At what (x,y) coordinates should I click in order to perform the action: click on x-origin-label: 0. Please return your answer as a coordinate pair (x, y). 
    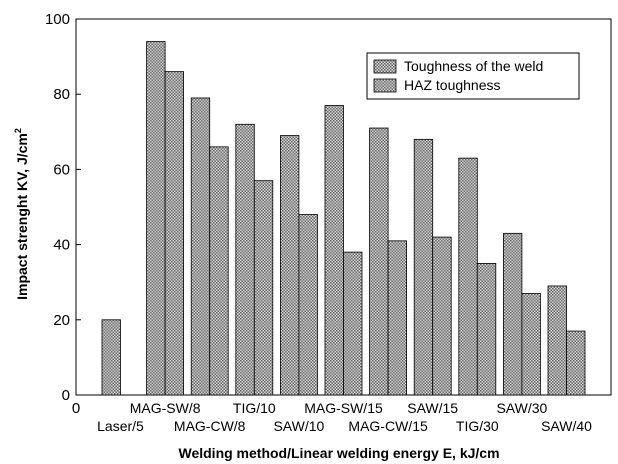
    Looking at the image, I should click on (76, 408).